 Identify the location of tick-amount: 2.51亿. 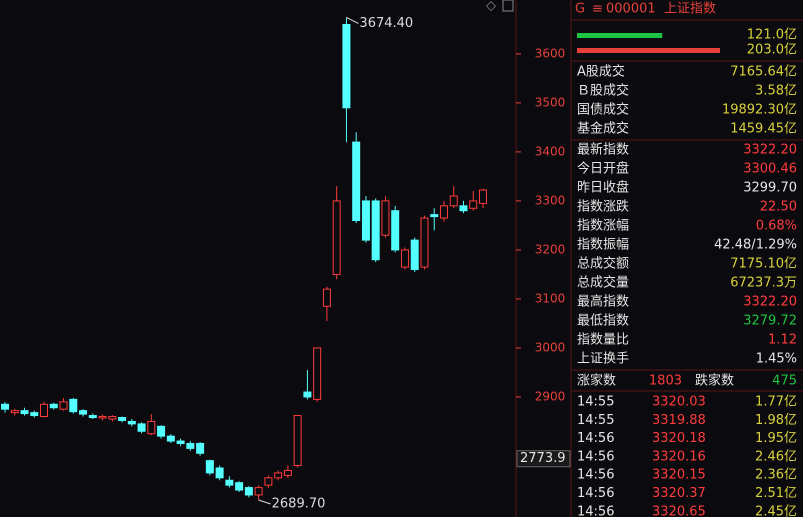
(776, 493).